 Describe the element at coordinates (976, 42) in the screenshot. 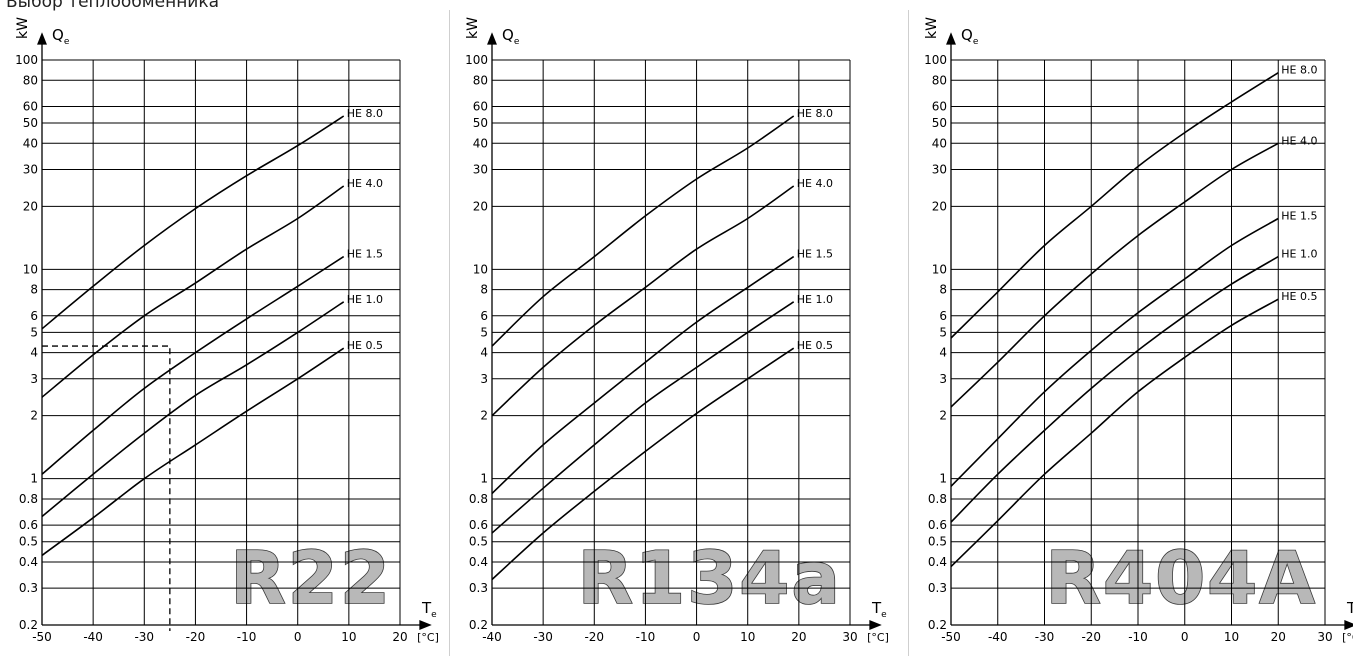

I see `y-axis-title-sub: e` at that location.